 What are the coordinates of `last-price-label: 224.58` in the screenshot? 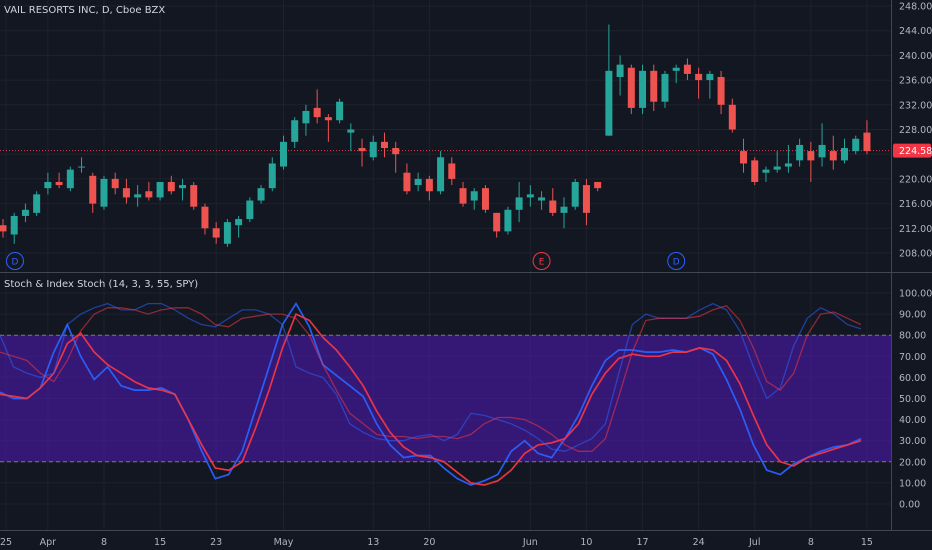 It's located at (915, 151).